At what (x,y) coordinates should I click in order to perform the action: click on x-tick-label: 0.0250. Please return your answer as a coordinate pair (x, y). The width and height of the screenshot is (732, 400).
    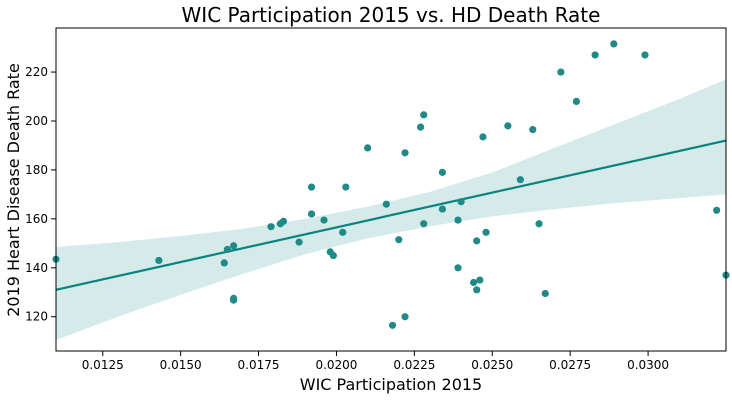
    Looking at the image, I should click on (492, 365).